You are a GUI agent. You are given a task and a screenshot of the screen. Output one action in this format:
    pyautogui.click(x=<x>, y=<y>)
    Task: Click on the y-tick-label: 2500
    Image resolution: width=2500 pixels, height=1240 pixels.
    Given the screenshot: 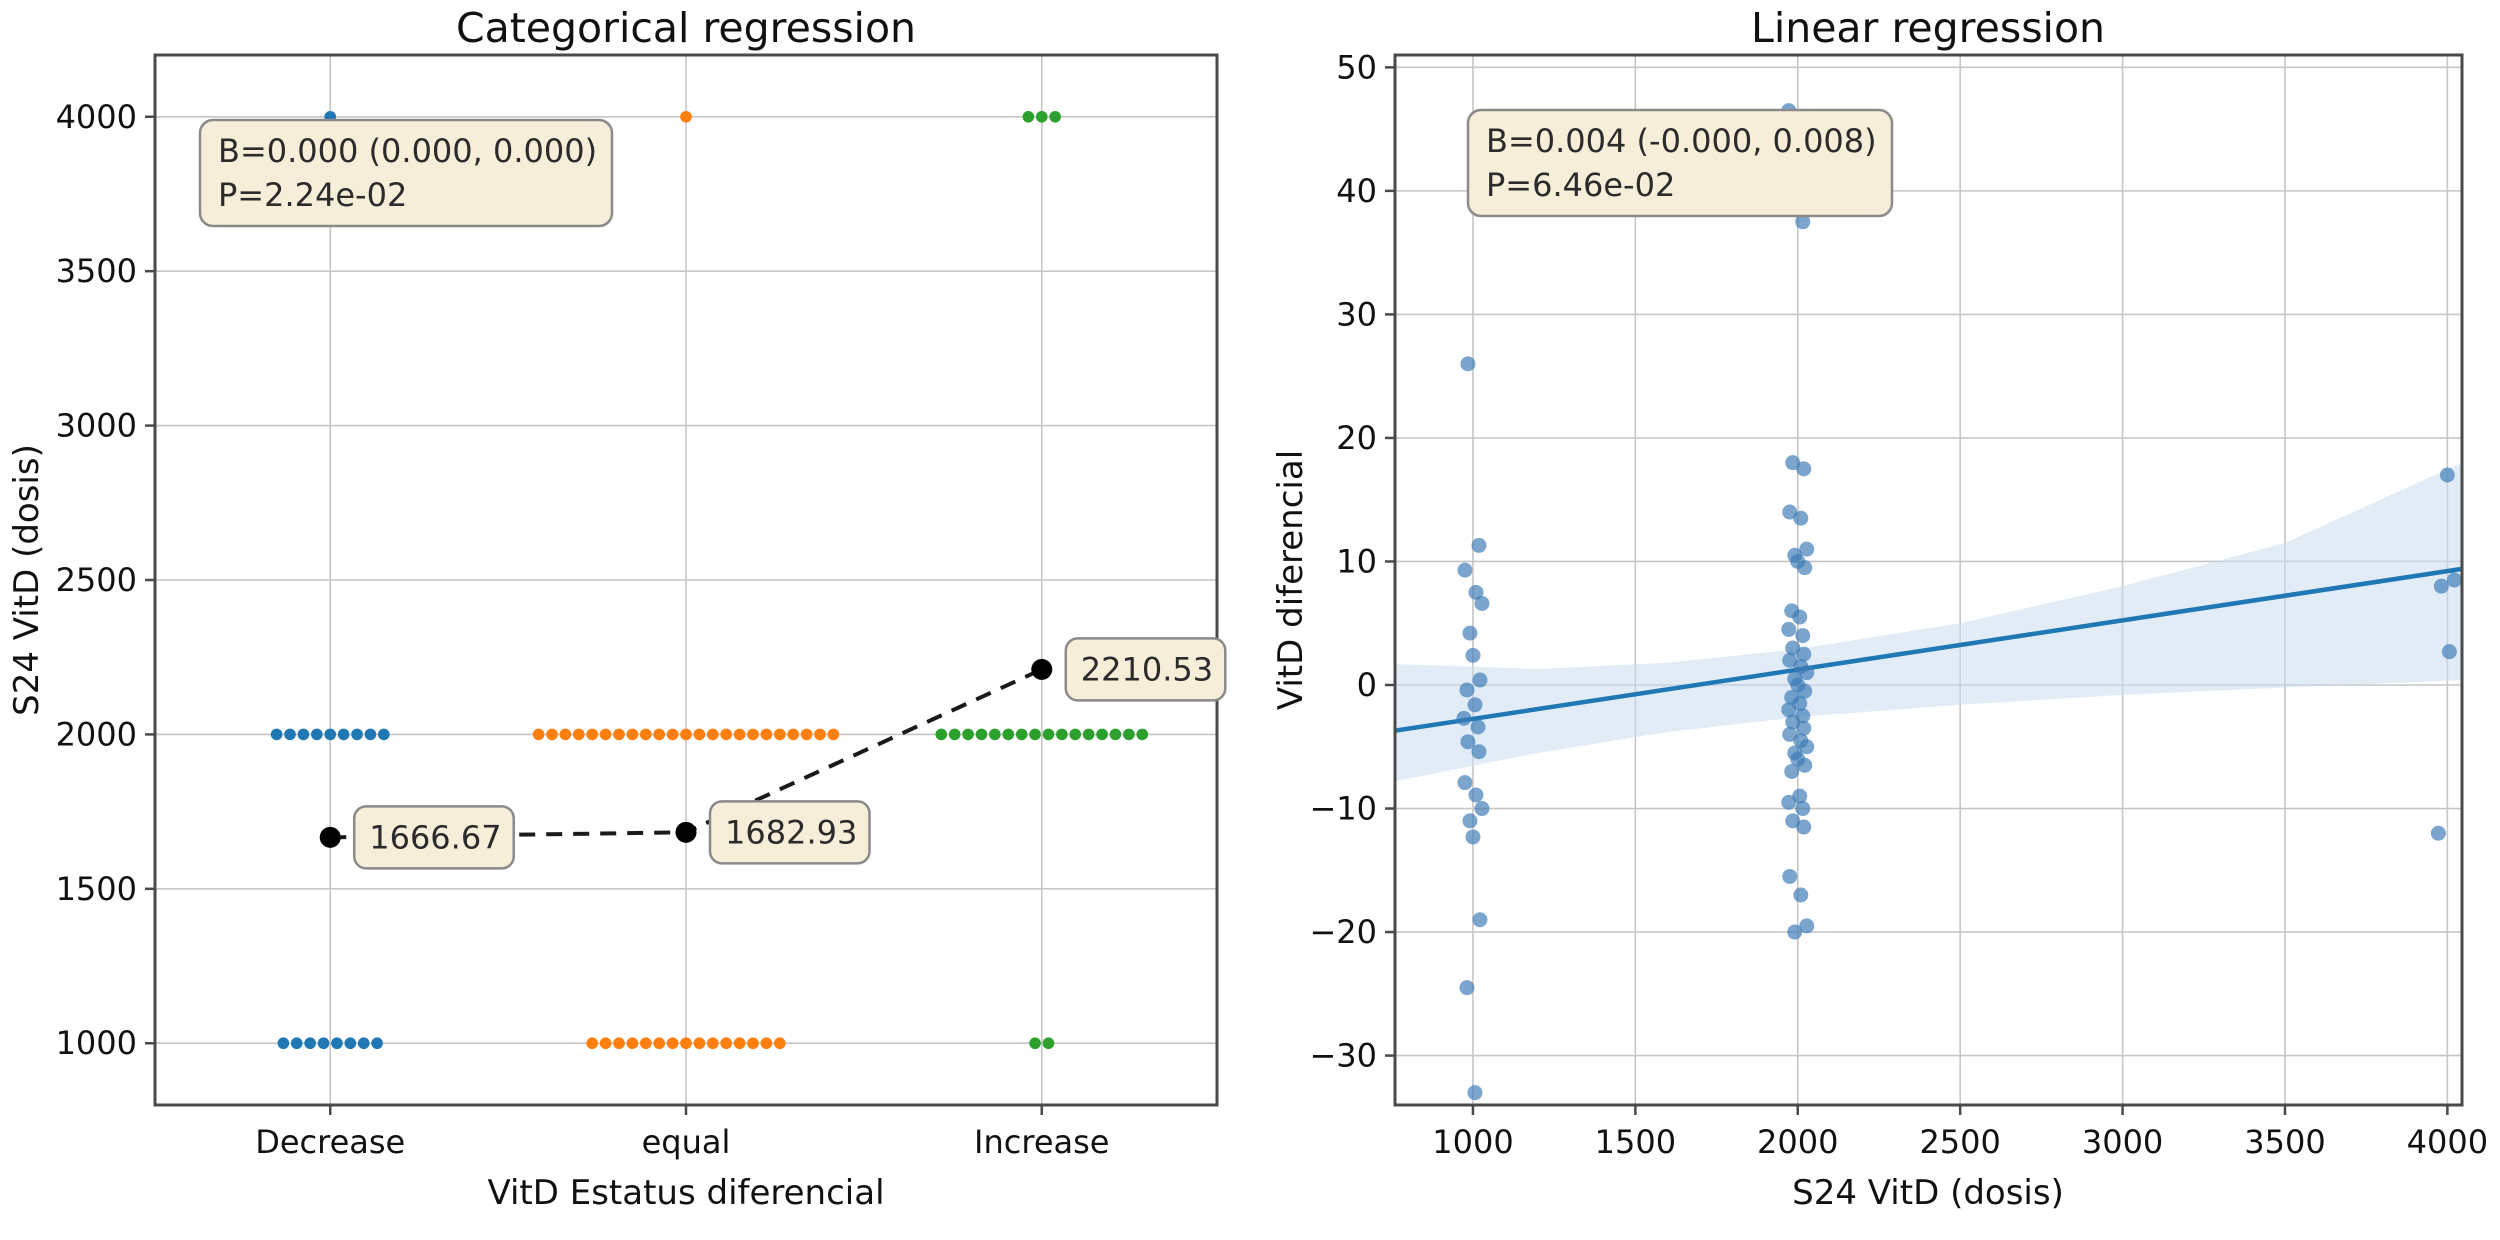 What is the action you would take?
    pyautogui.click(x=96, y=580)
    